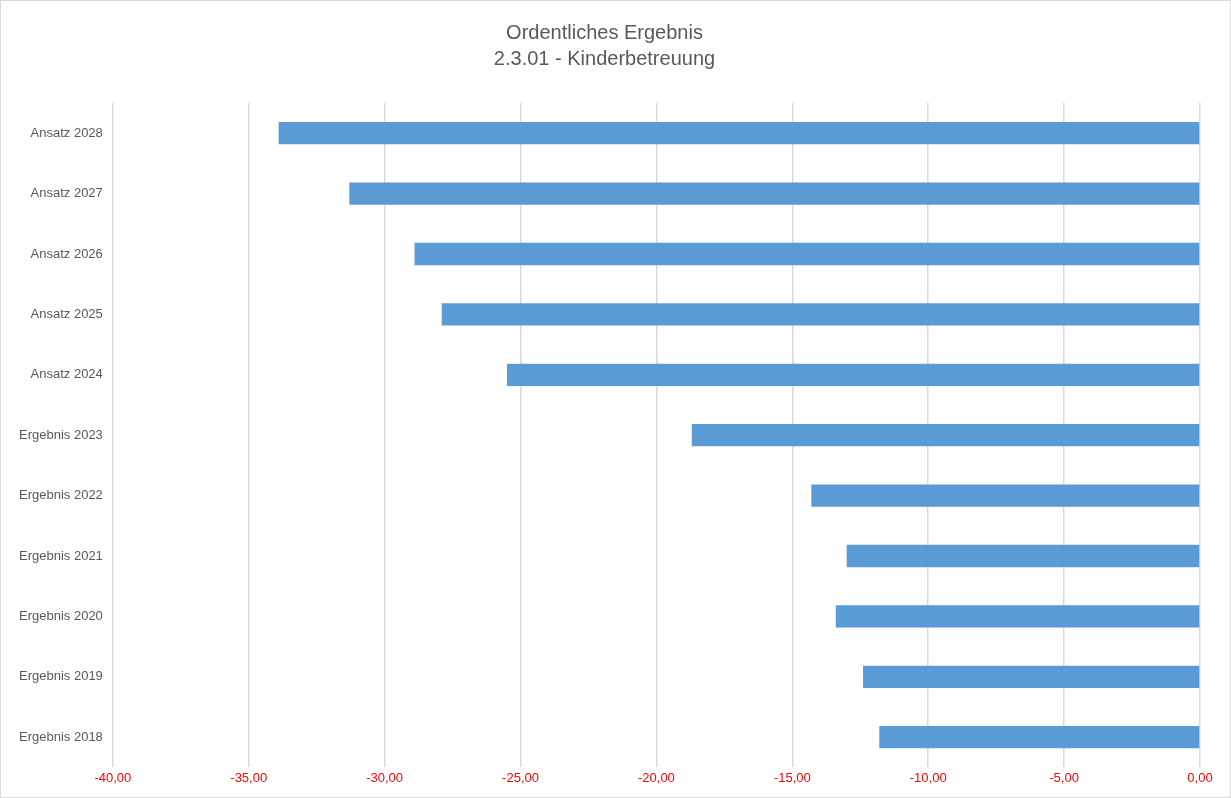  What do you see at coordinates (928, 777) in the screenshot?
I see `x-tick-label: -10,00` at bounding box center [928, 777].